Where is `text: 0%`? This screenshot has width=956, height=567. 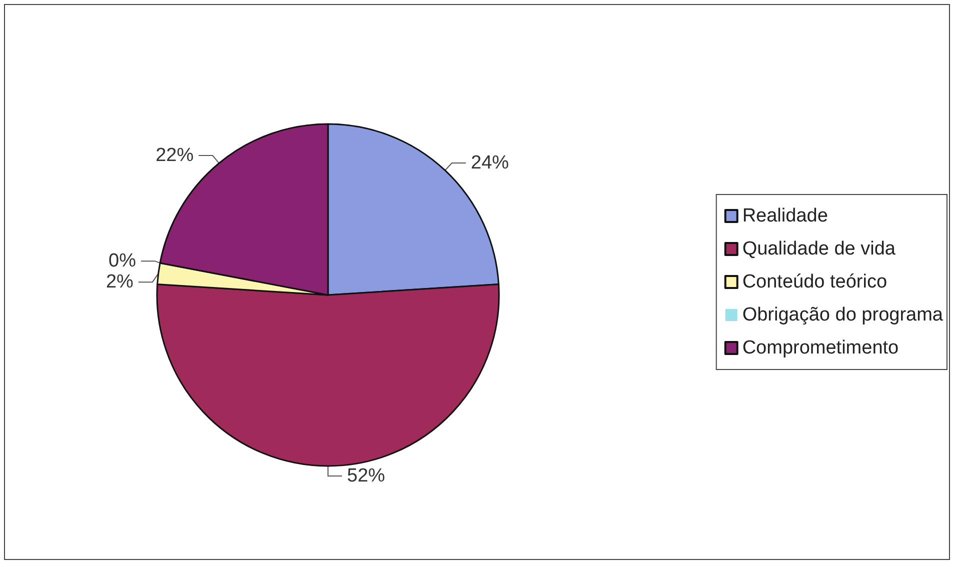 text: 0% is located at coordinates (122, 261).